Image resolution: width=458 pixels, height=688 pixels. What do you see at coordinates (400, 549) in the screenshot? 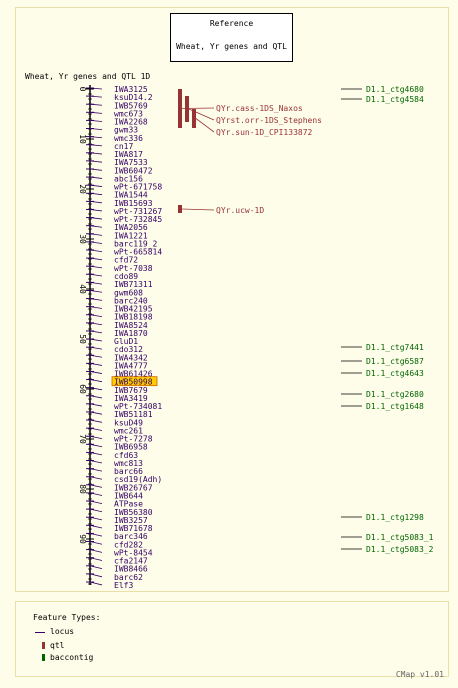
I see `contig-label: D1.1_ctg5083_2` at bounding box center [400, 549].